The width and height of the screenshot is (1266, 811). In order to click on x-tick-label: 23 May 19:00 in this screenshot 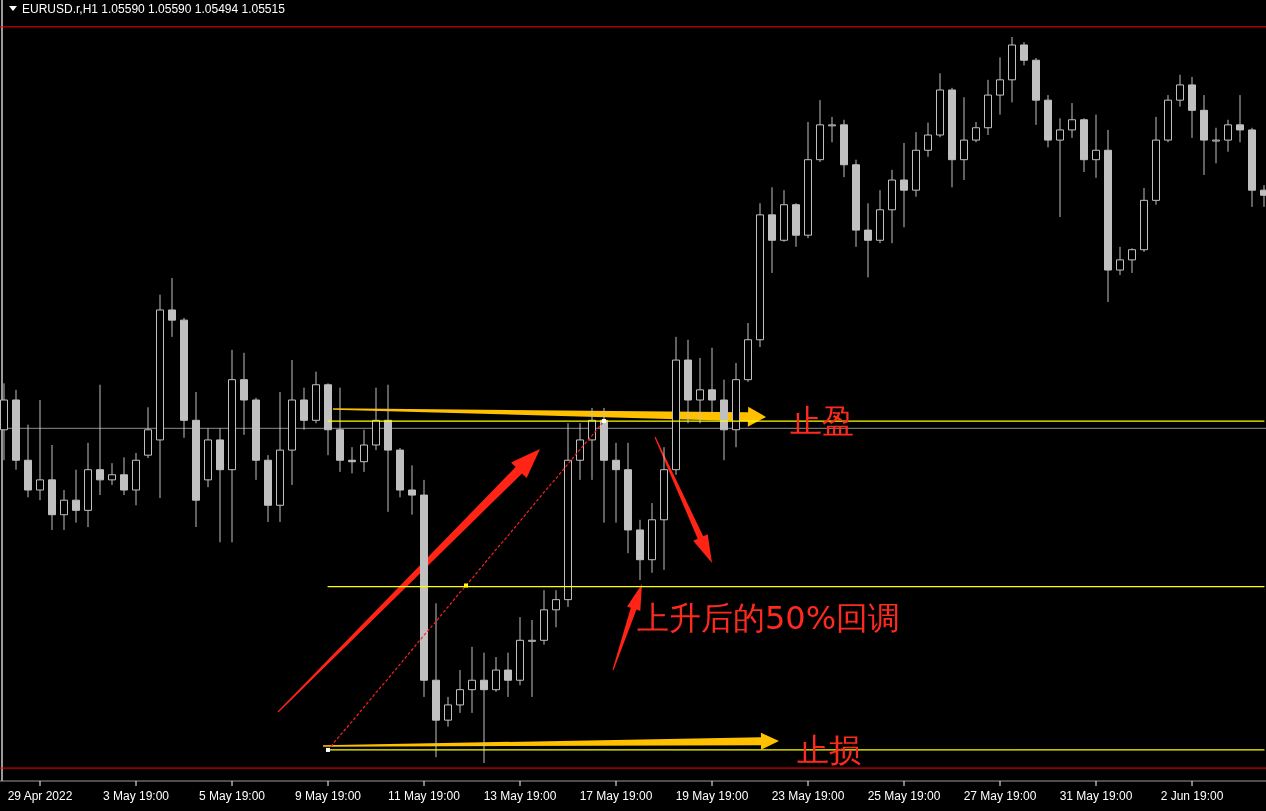, I will do `click(808, 796)`.